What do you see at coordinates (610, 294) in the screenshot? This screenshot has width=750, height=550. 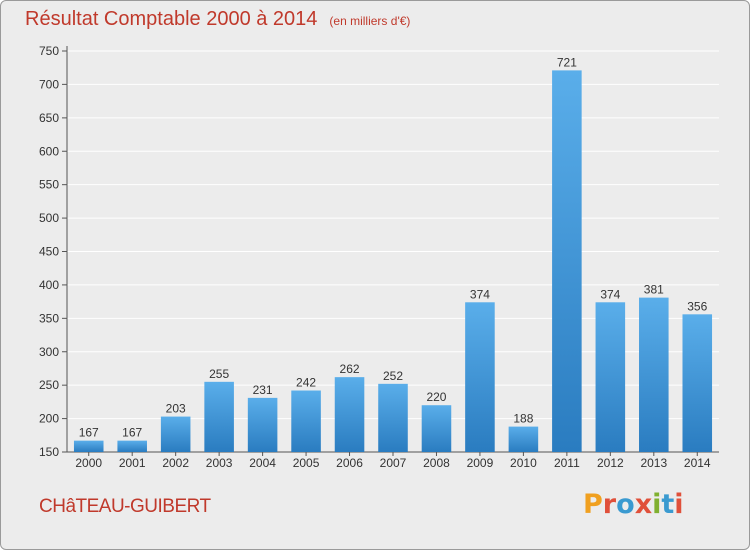 I see `data-label-2012: 374` at bounding box center [610, 294].